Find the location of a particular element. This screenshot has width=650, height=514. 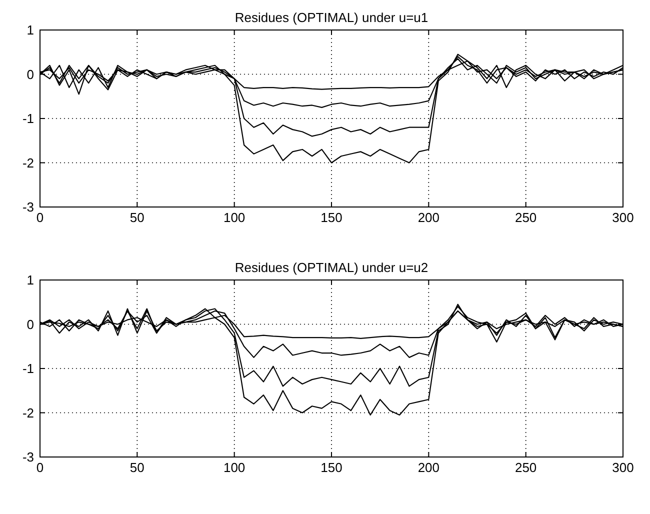

chart-title: Residues (OPTIMAL) under u=u1 is located at coordinates (331, 17).